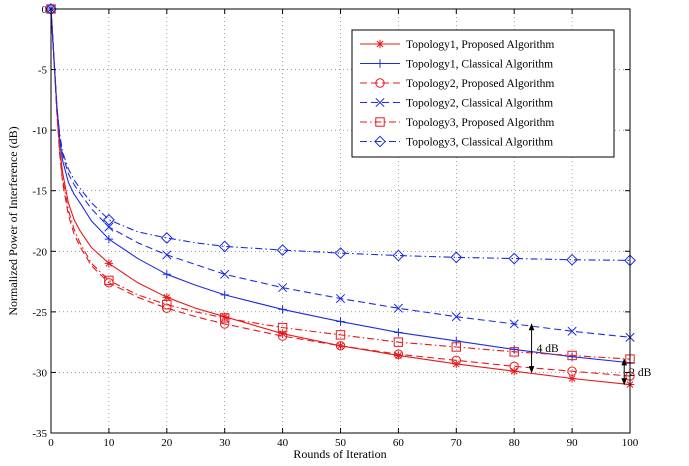 This screenshot has width=689, height=466. I want to click on x-tick-label: 60, so click(399, 443).